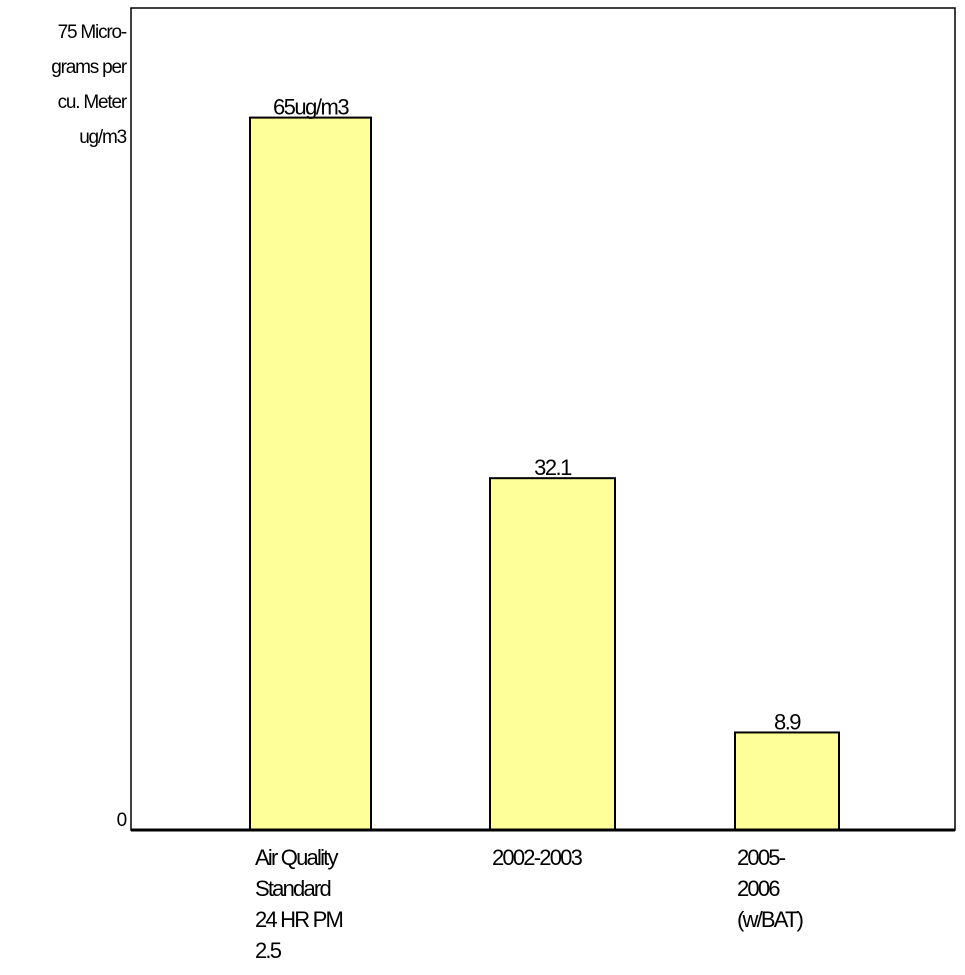  What do you see at coordinates (311, 107) in the screenshot?
I see `bar-value-label: 65ug/m3` at bounding box center [311, 107].